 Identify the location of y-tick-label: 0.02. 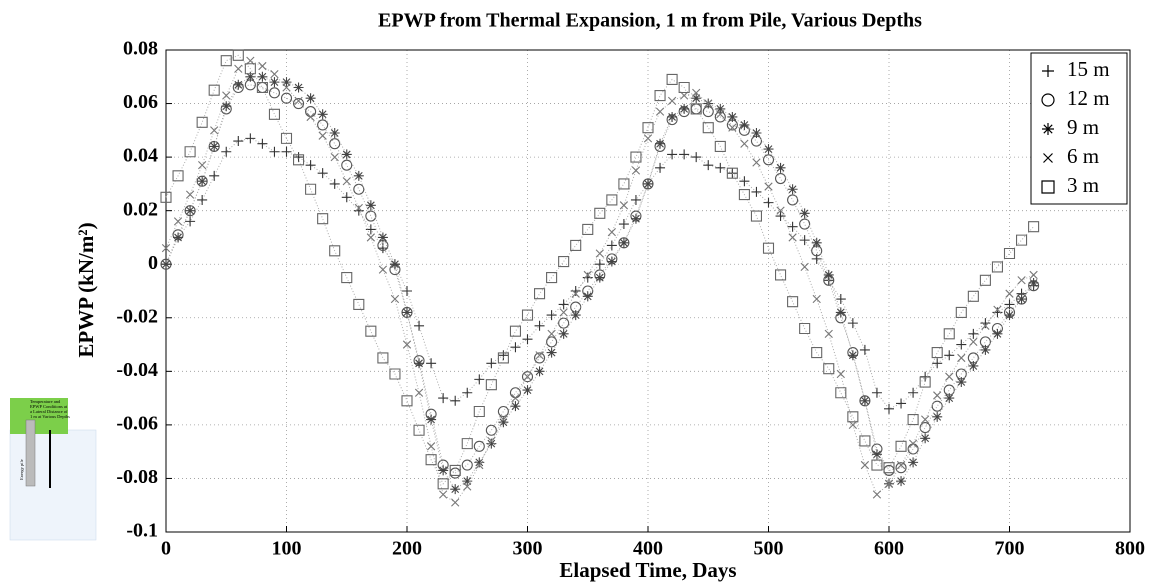
(140, 209).